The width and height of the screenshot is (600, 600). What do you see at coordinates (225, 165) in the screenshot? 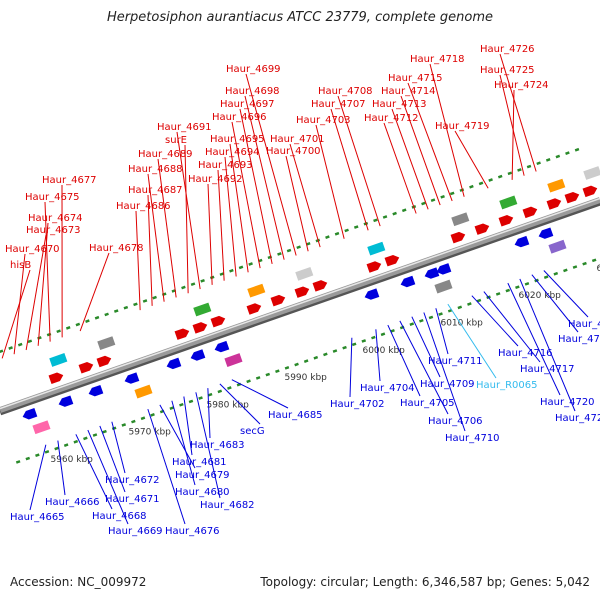
I see `forward-gene-label: Haur_4693` at bounding box center [225, 165].